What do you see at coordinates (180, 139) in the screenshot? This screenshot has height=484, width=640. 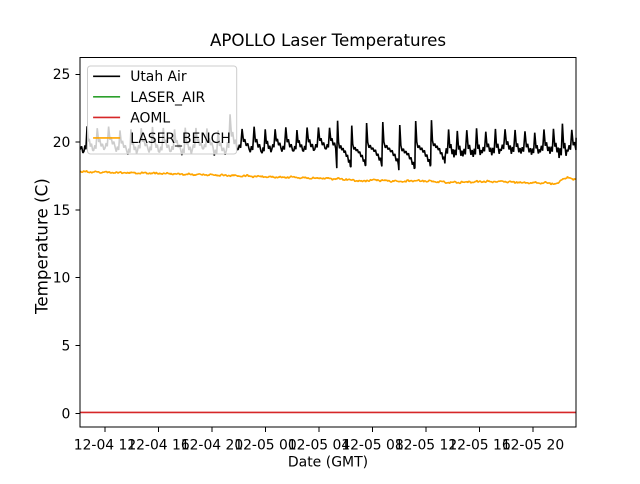 I see `legend-label: LASER_BENCH` at bounding box center [180, 139].